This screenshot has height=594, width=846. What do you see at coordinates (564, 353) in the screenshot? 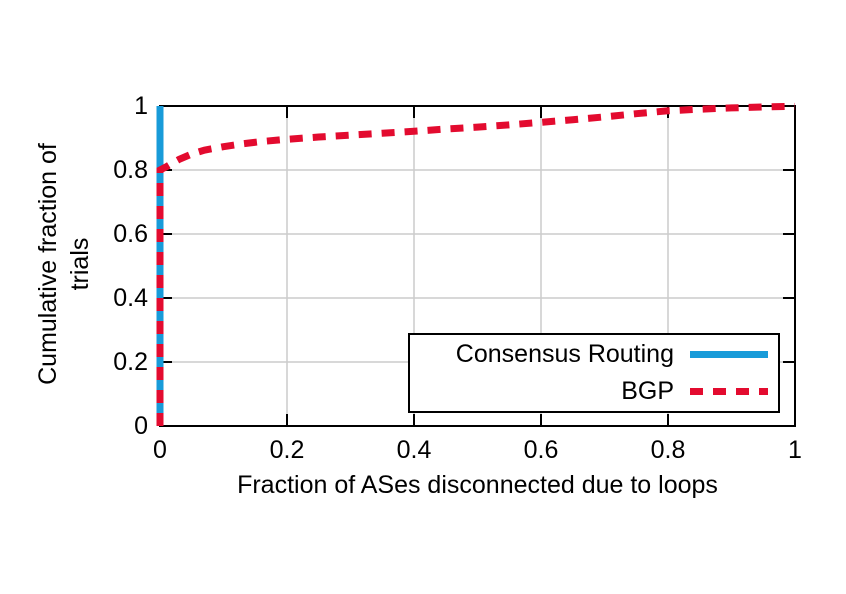
I see `legend-label-consensus-routing: Consensus Routing` at bounding box center [564, 353].